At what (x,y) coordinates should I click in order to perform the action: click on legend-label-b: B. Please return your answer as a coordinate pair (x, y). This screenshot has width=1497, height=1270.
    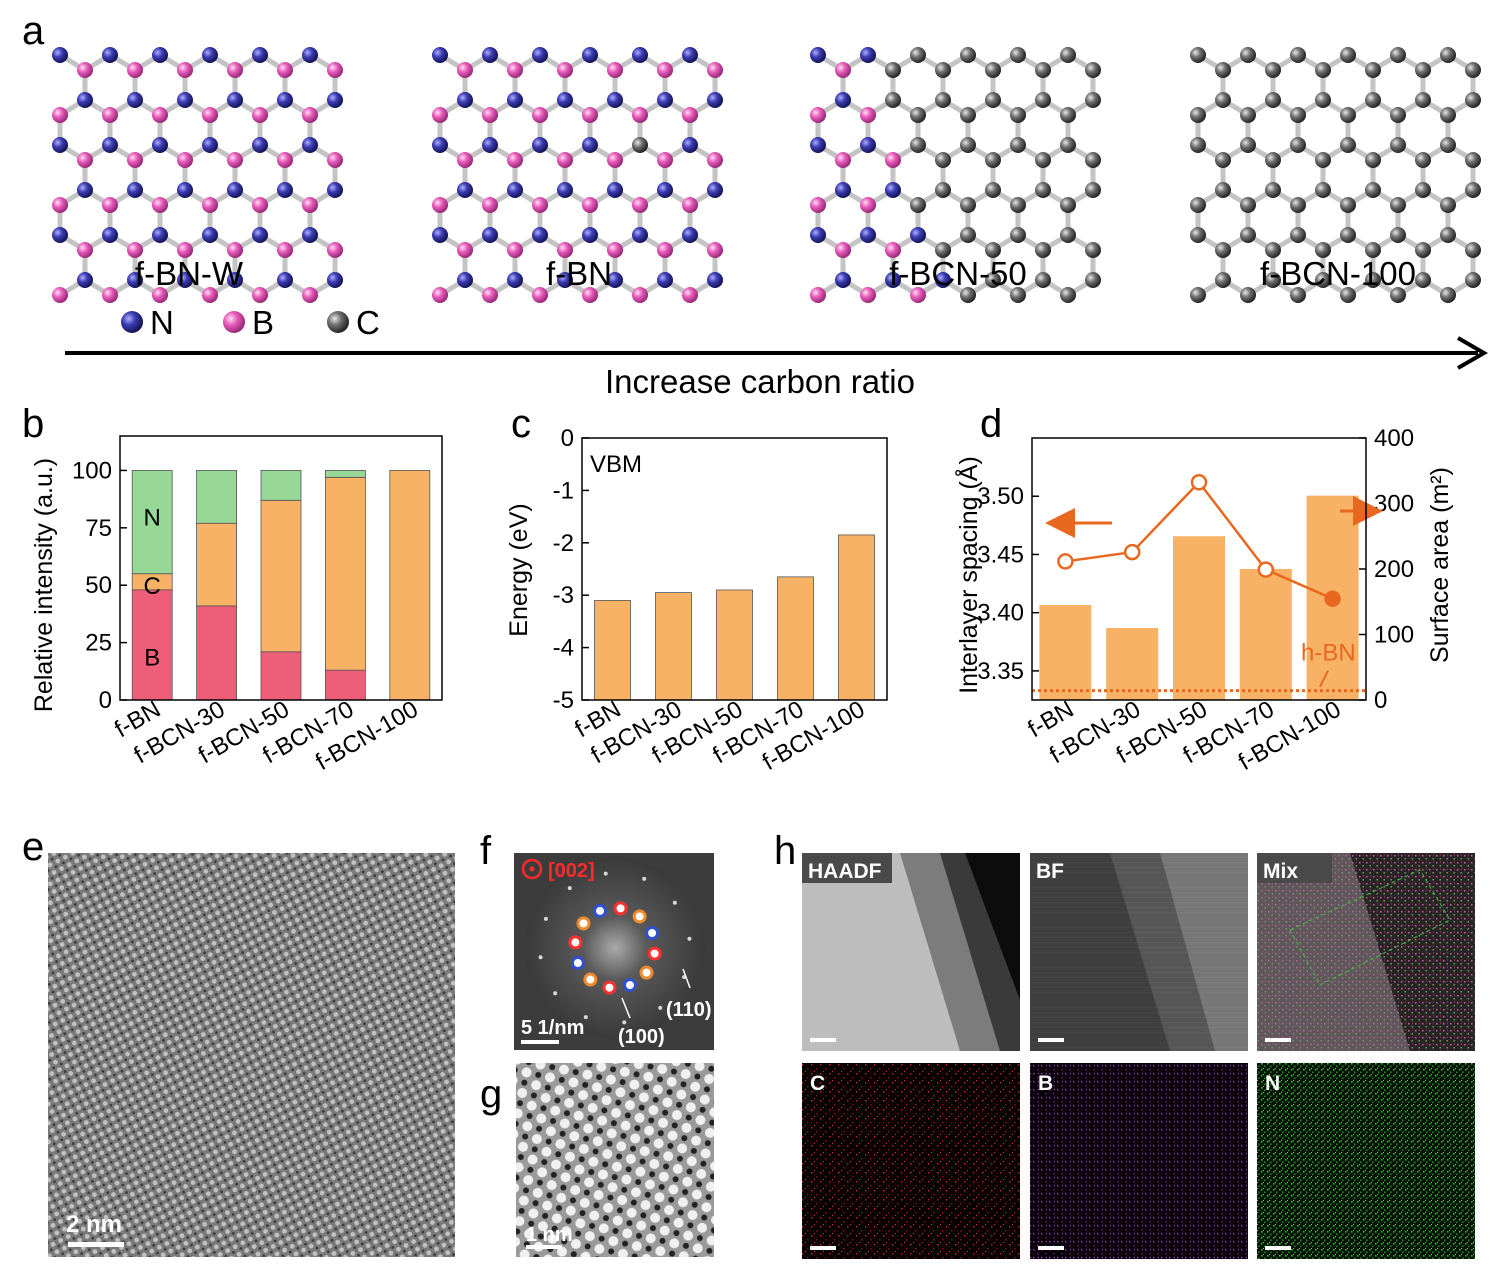
    Looking at the image, I should click on (263, 322).